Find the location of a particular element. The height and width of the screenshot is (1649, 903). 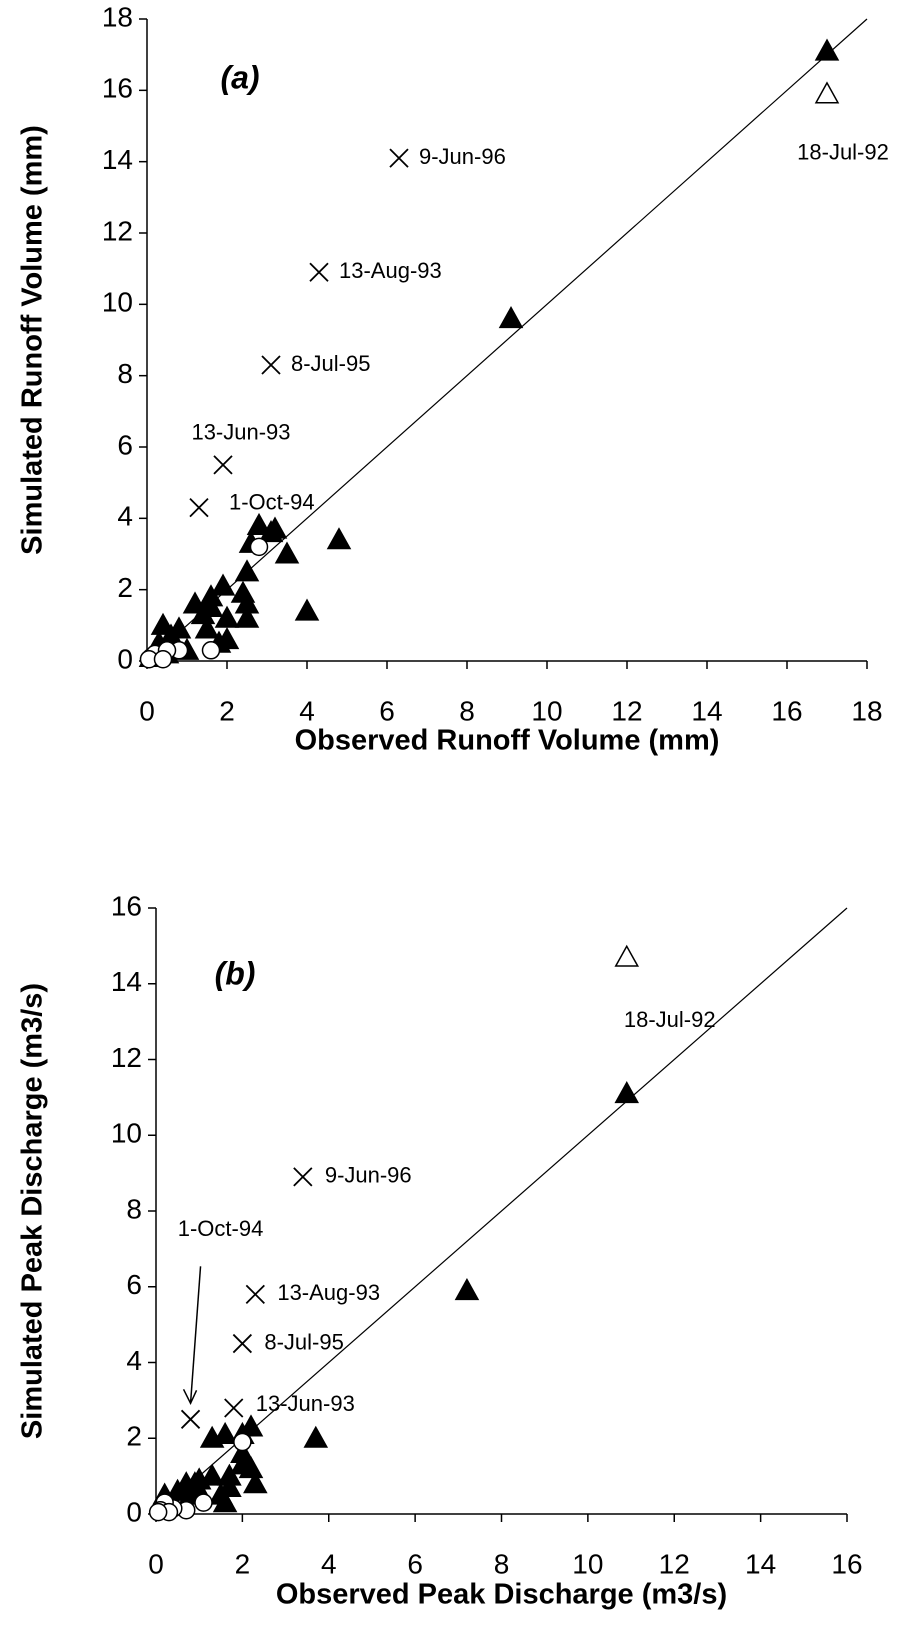

y-axis-title: Simulated Peak Discharge (m3/s) is located at coordinates (33, 1211).